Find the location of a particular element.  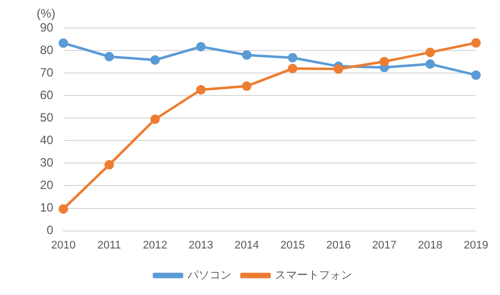

y-tick-label: 20 is located at coordinates (47, 185).